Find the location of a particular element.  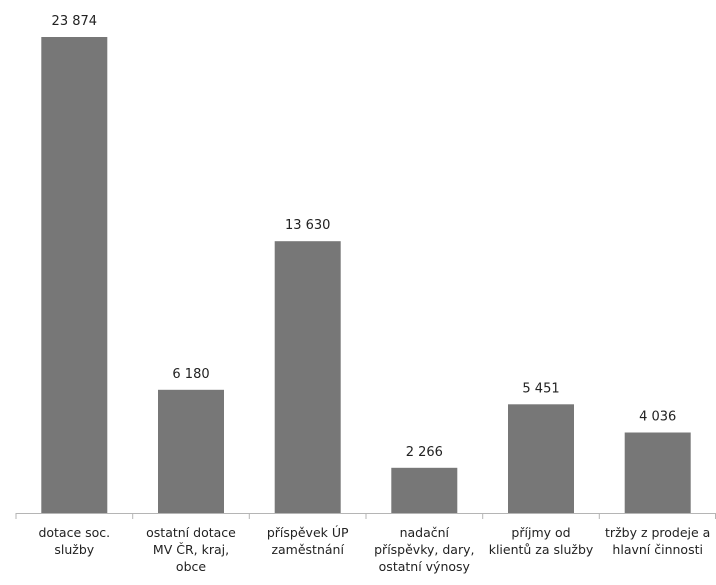

category-label-3: příspěvek ÚP zaměstnání is located at coordinates (308, 541).